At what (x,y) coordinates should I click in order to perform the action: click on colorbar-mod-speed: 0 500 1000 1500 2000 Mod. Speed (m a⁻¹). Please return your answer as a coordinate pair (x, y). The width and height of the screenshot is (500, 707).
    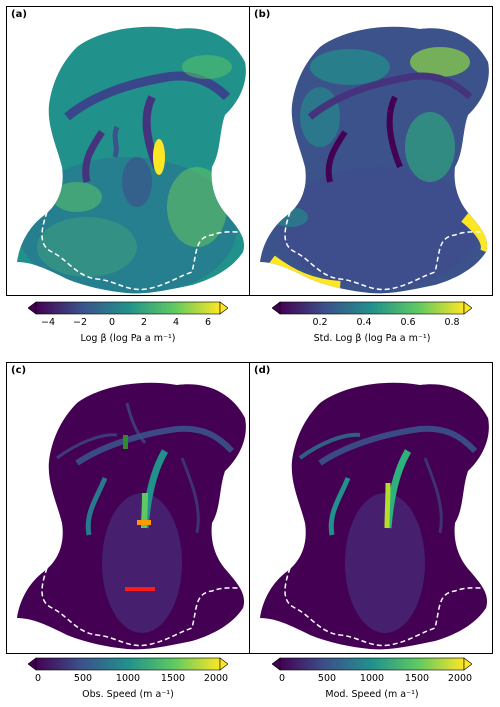
    Looking at the image, I should click on (372, 681).